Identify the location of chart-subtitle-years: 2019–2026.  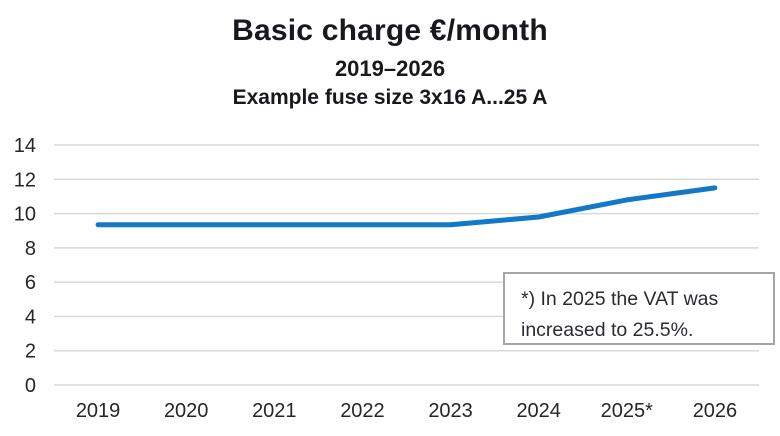
(390, 68).